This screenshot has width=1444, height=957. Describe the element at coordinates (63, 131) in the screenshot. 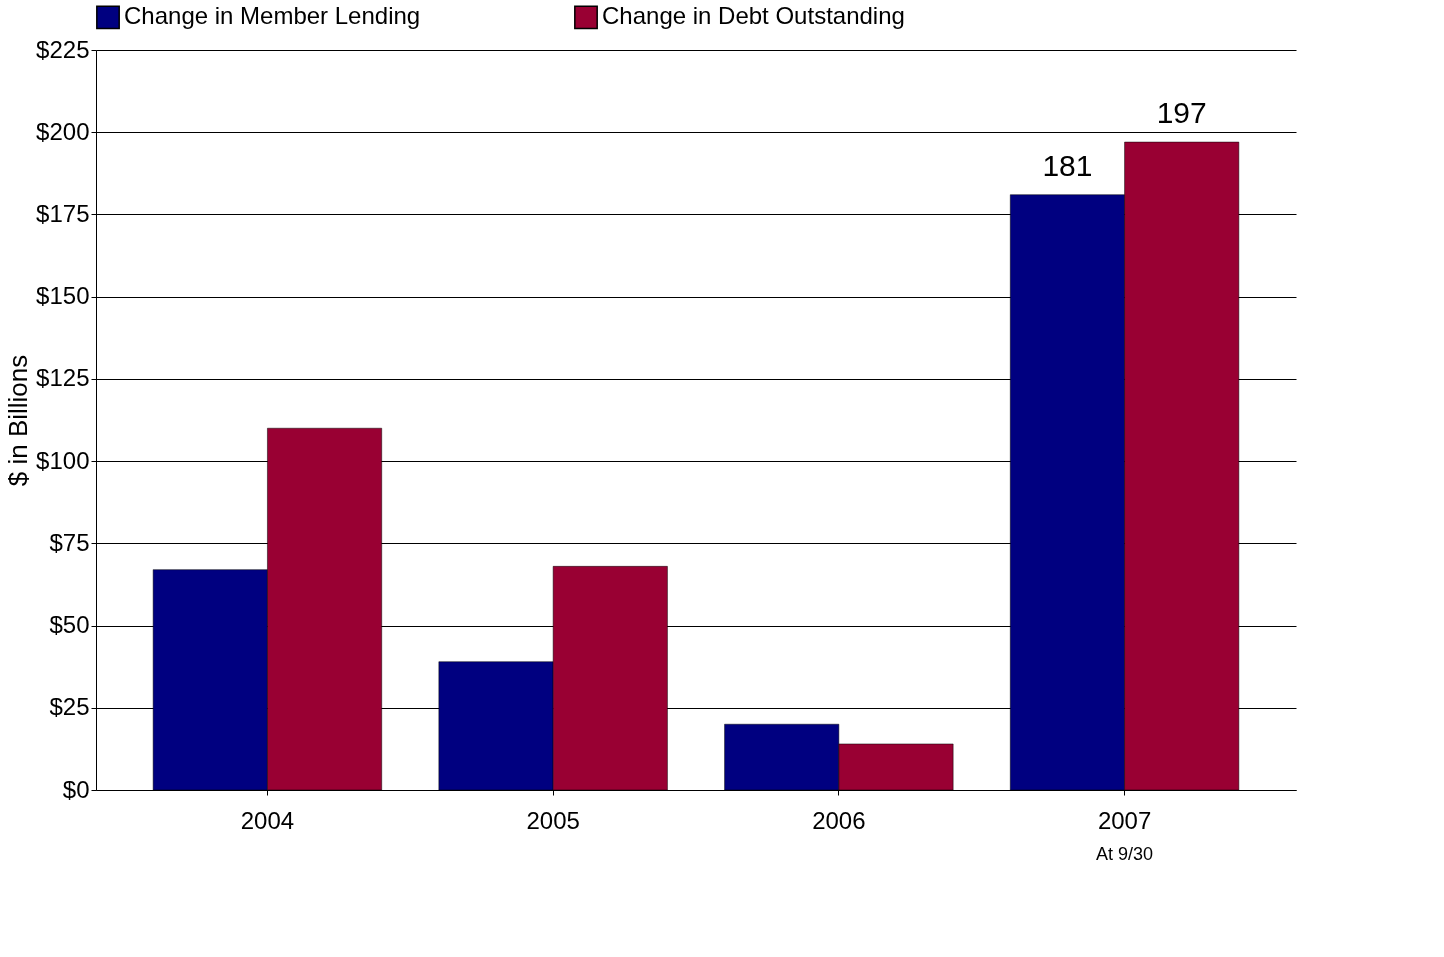

I see `y-tick-label: $200` at that location.